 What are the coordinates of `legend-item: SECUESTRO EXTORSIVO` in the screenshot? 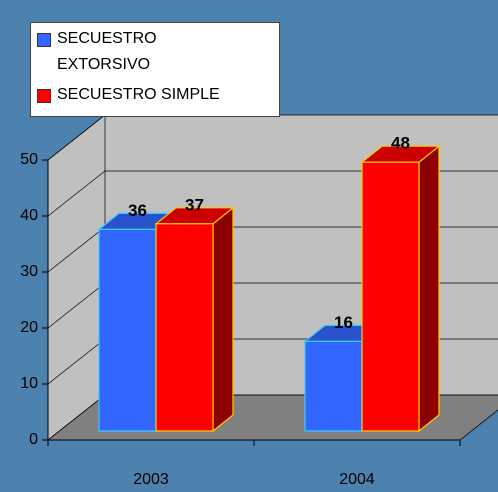 It's located at (155, 54).